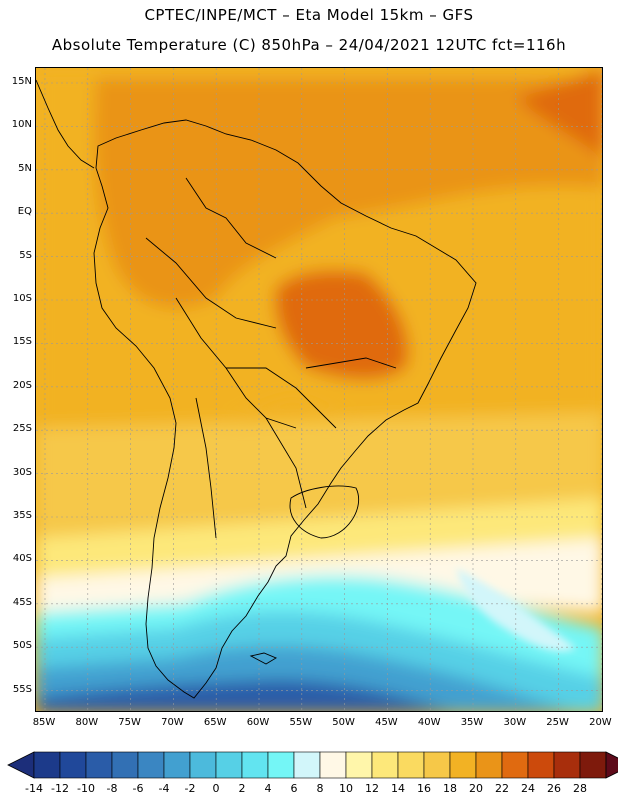 The width and height of the screenshot is (618, 800). I want to click on lat-label: 5S, so click(25, 255).